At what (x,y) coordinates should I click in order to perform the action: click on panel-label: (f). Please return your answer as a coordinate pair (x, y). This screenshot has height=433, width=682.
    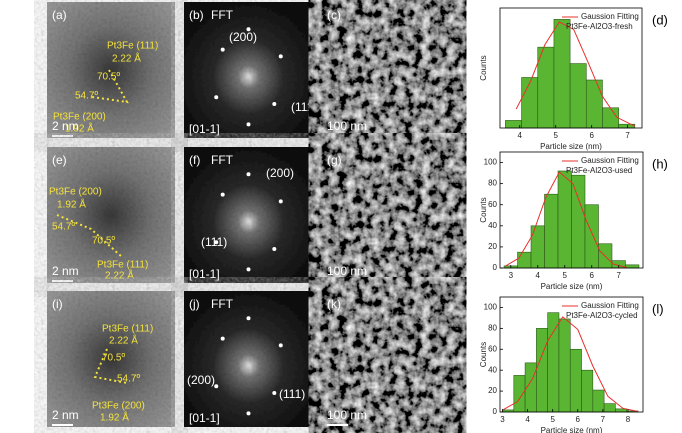
    Looking at the image, I should click on (194, 160).